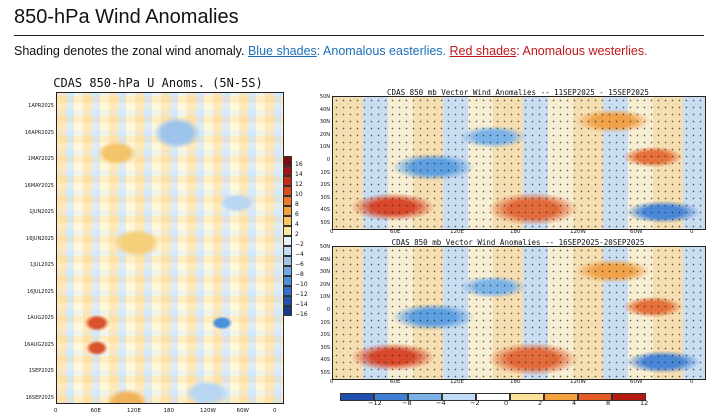 The height and width of the screenshot is (419, 714). What do you see at coordinates (39, 397) in the screenshot?
I see `hovmoller-date-label: 16SEP2025` at bounding box center [39, 397].